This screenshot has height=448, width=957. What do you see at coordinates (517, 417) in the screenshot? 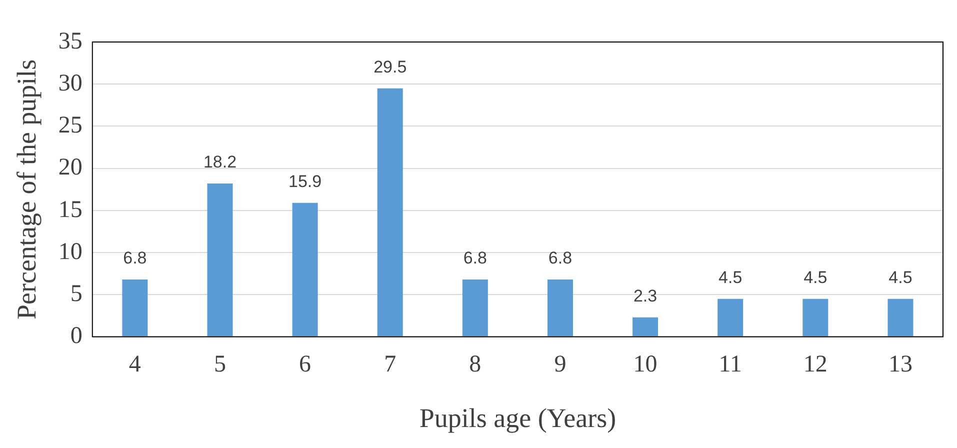
I see `x-axis-title: Pupils age (Years)` at bounding box center [517, 417].